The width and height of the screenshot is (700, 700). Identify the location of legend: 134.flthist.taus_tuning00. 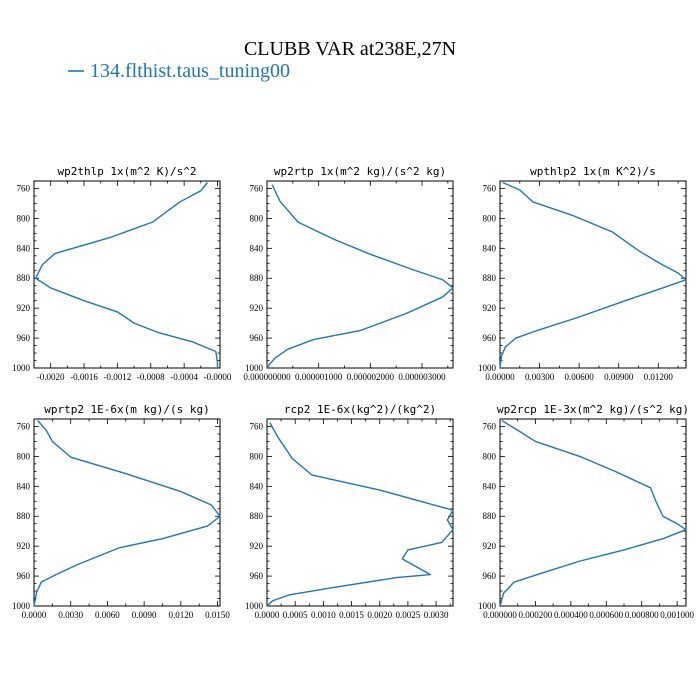
(179, 71).